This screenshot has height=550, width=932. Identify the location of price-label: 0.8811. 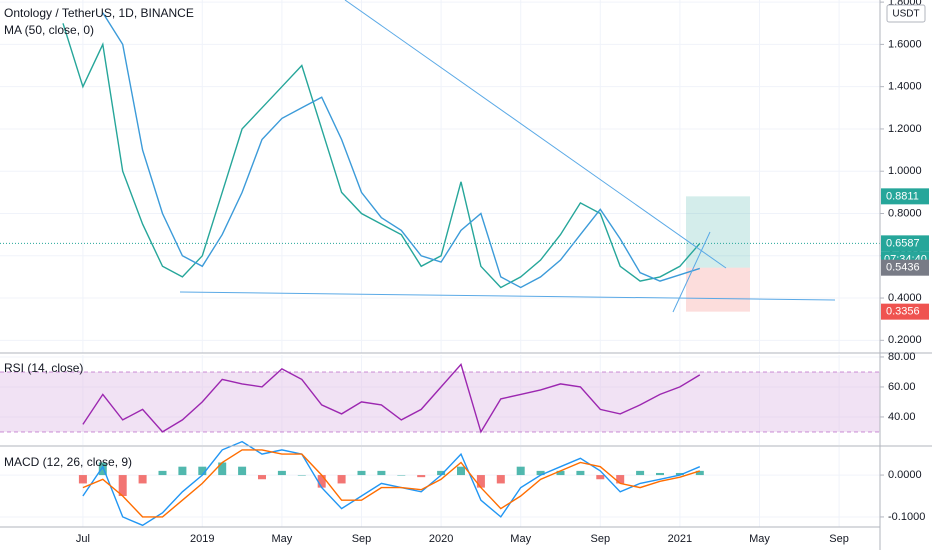
(902, 196).